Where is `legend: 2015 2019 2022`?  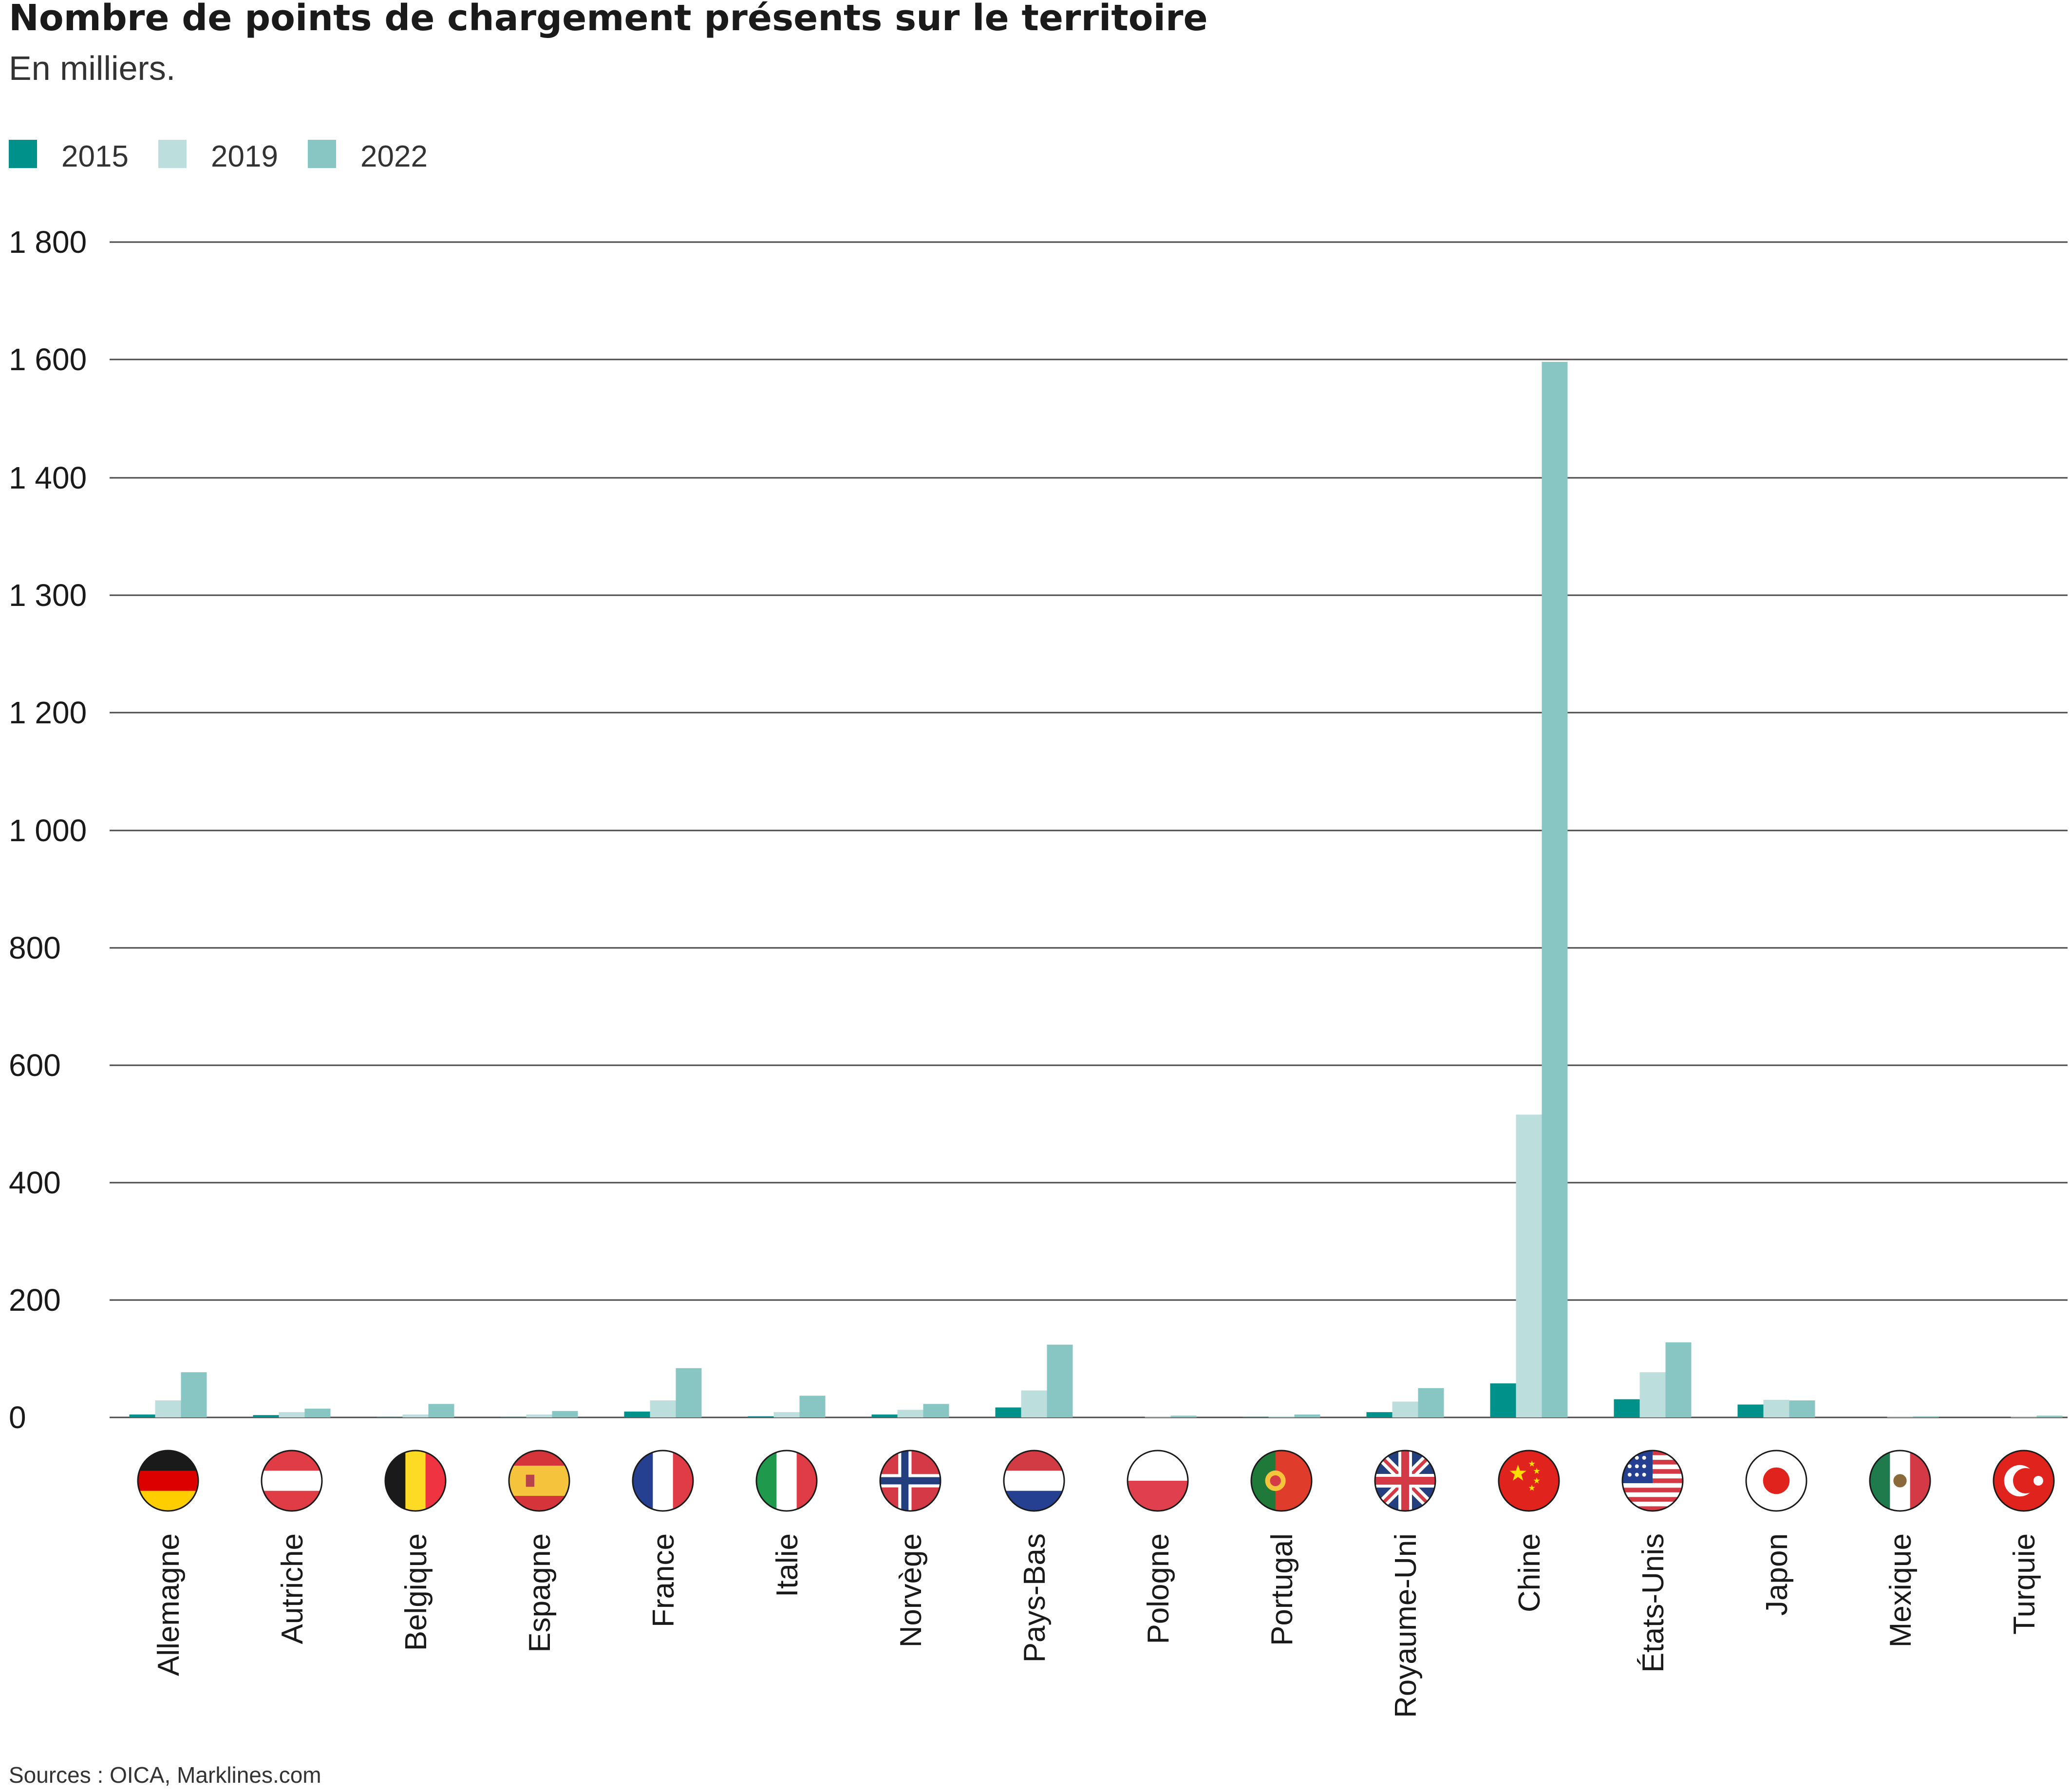
legend: 2015 2019 2022 is located at coordinates (218, 156).